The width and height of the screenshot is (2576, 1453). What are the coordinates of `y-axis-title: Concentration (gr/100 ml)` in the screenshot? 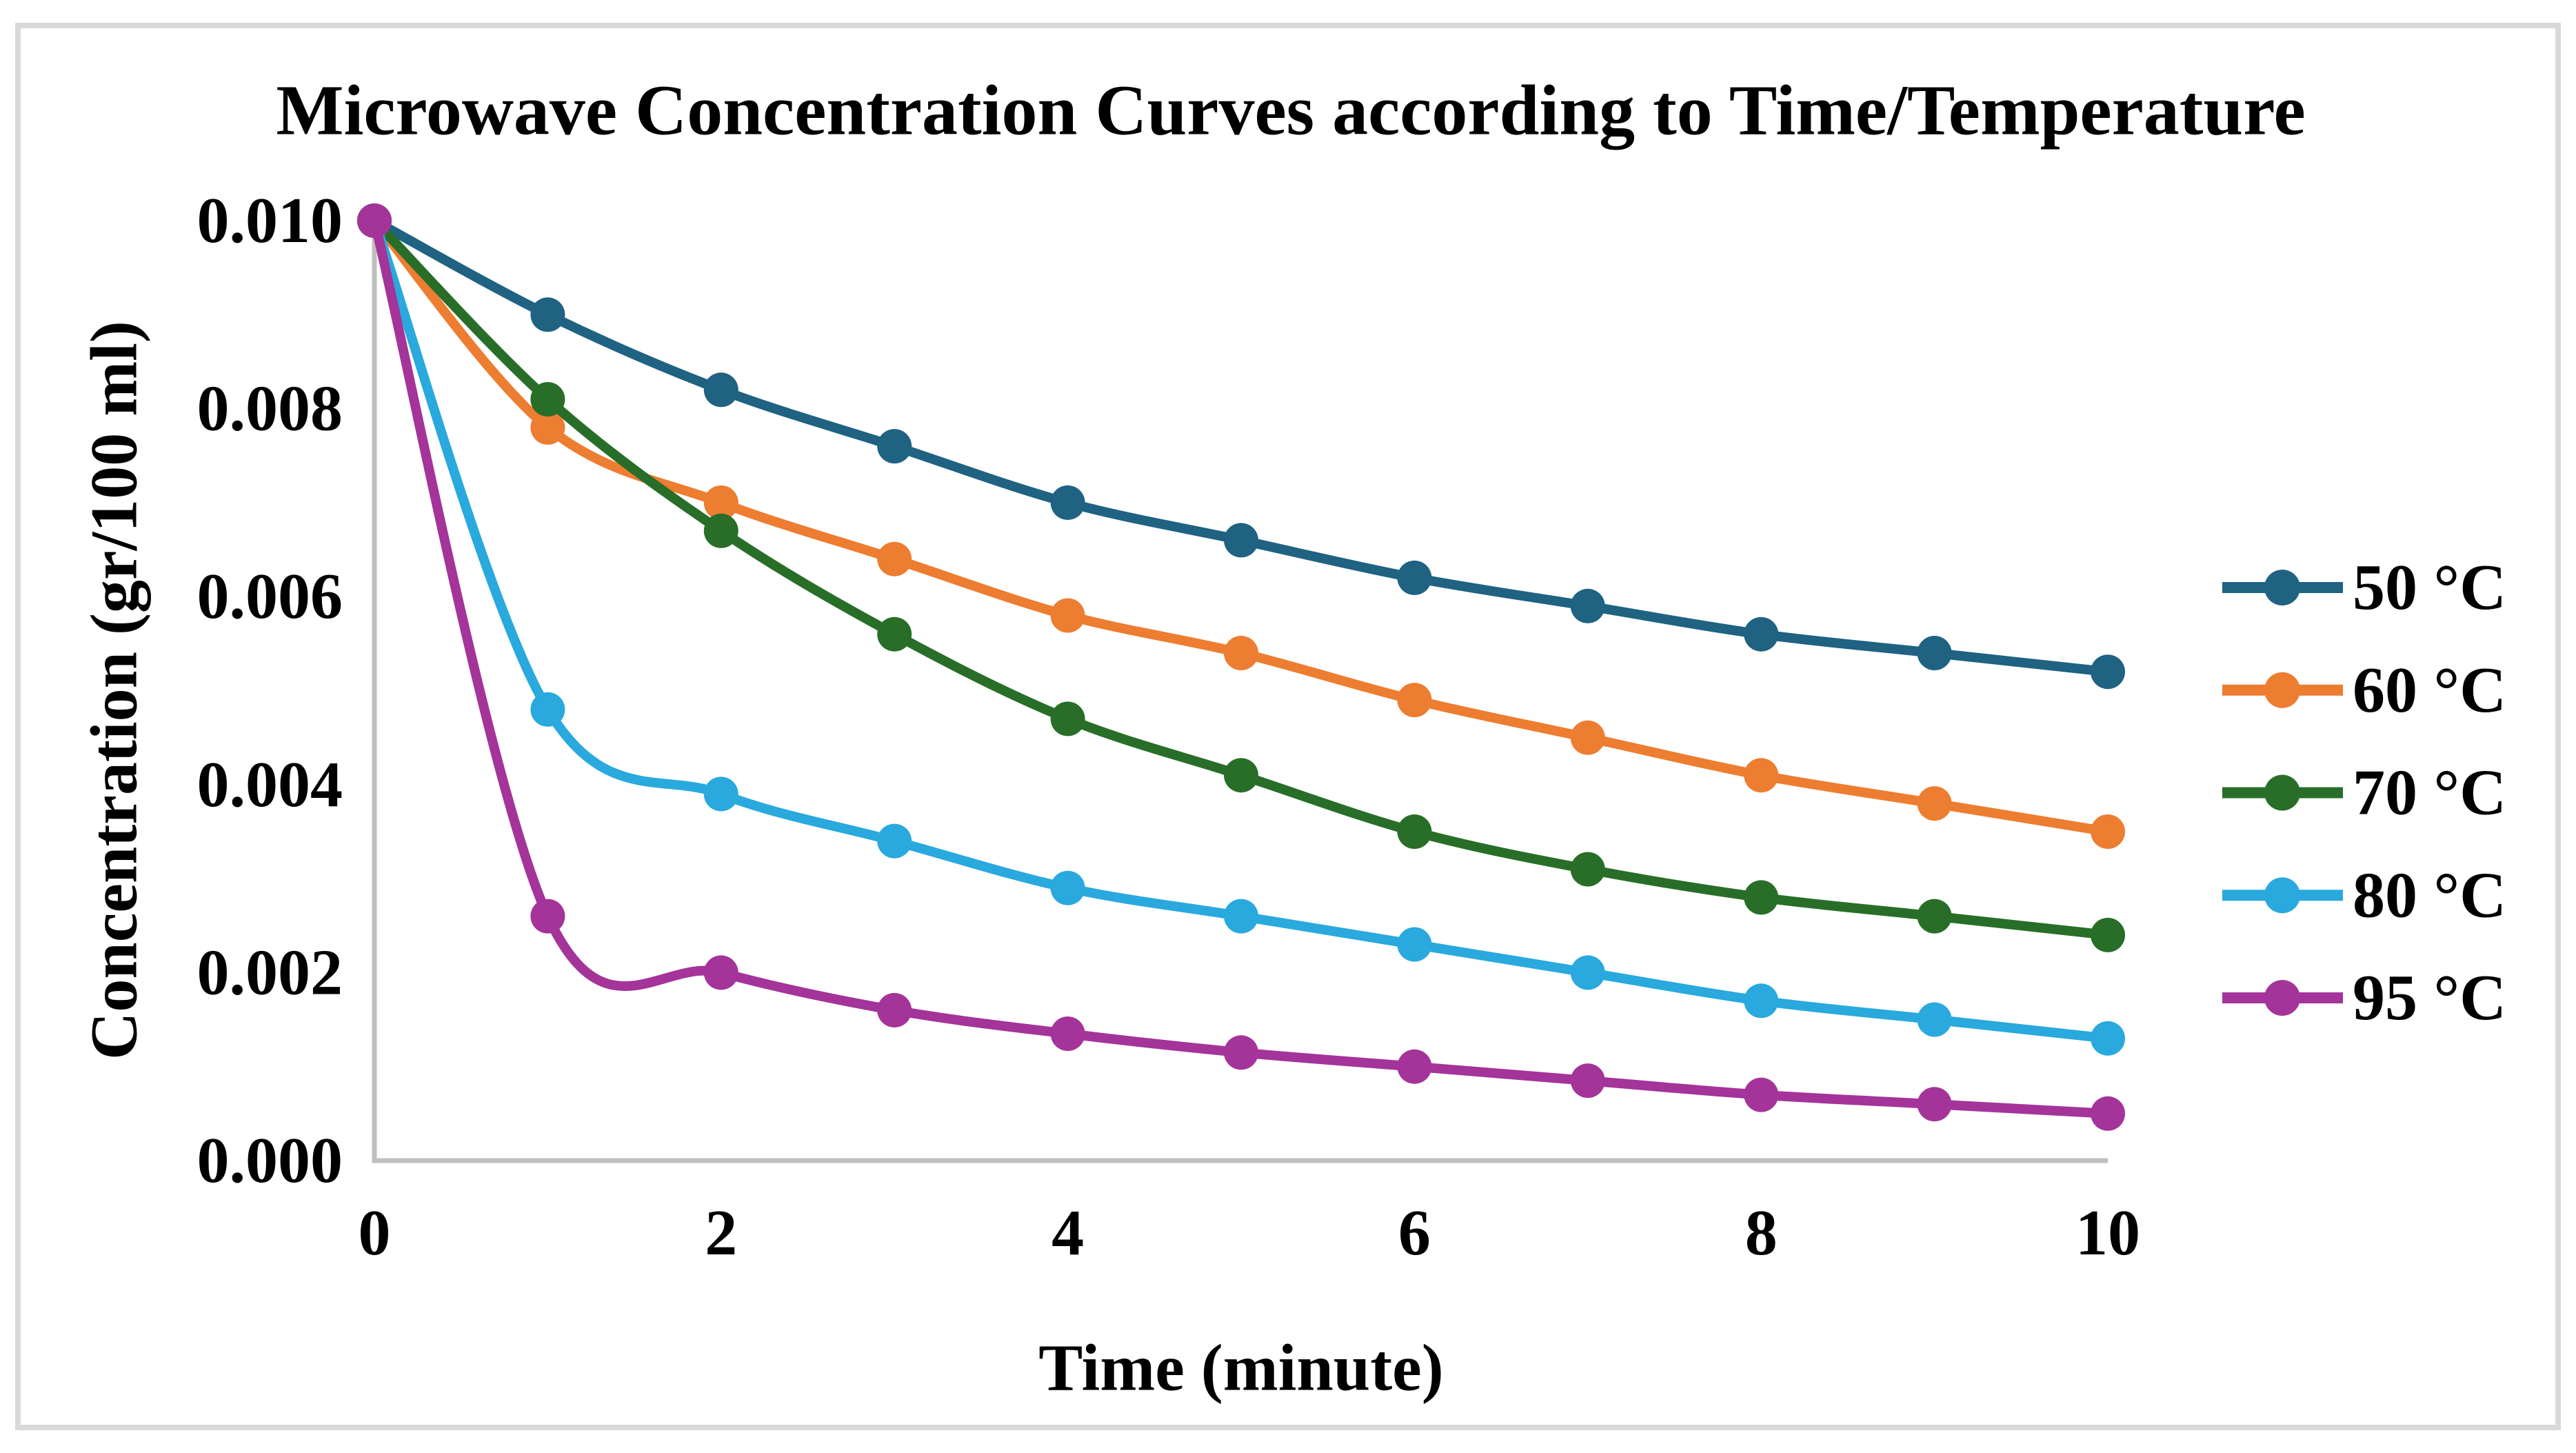 It's located at (114, 690).